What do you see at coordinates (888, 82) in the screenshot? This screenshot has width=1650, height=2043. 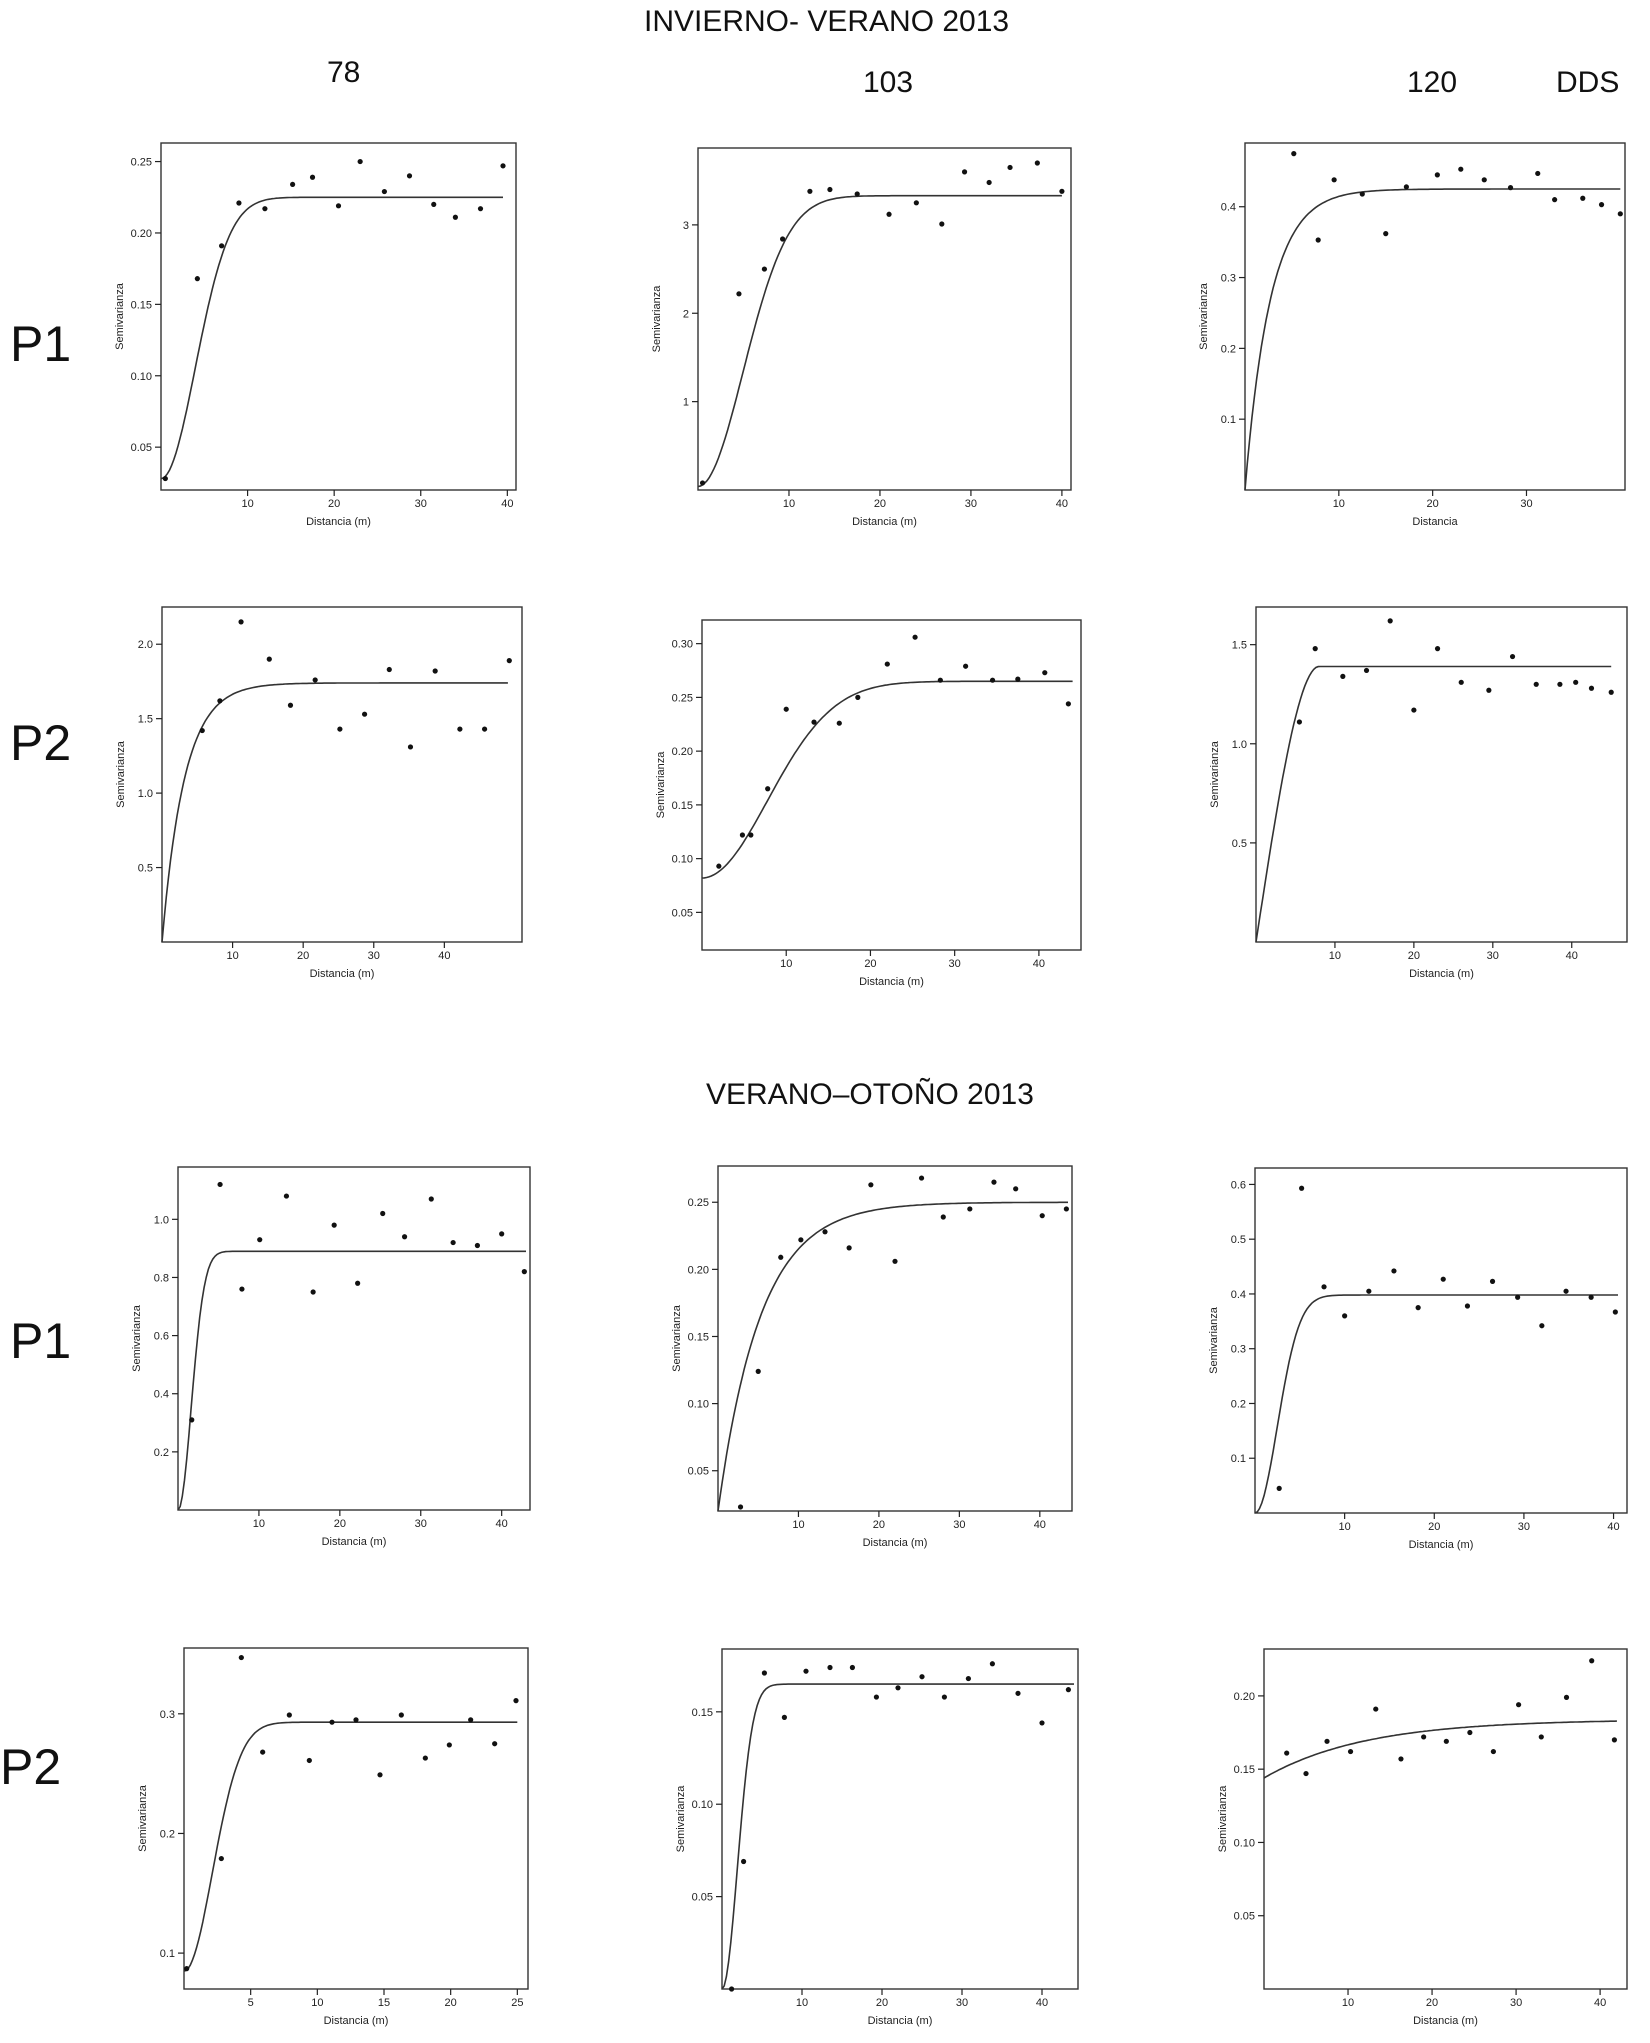 I see `column-header-103: 103` at bounding box center [888, 82].